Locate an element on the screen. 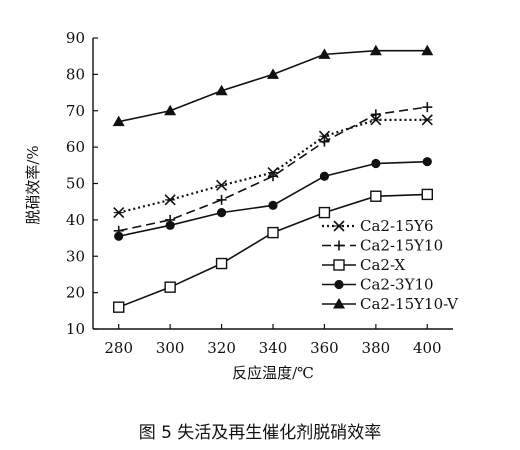  y-tick-label: 20 is located at coordinates (75, 293).